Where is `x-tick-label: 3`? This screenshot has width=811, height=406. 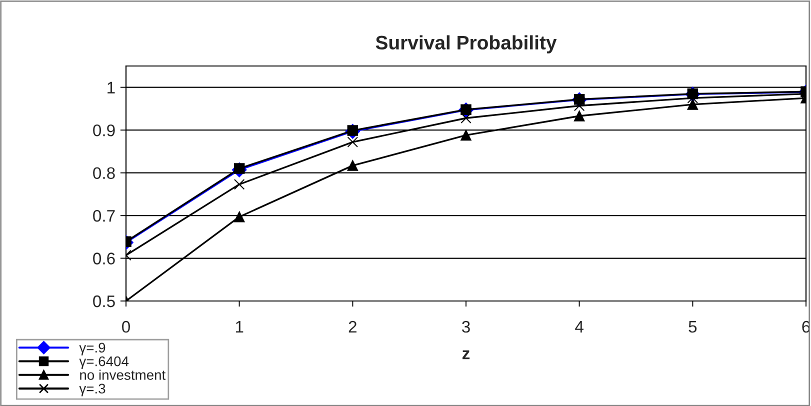 x-tick-label: 3 is located at coordinates (466, 326).